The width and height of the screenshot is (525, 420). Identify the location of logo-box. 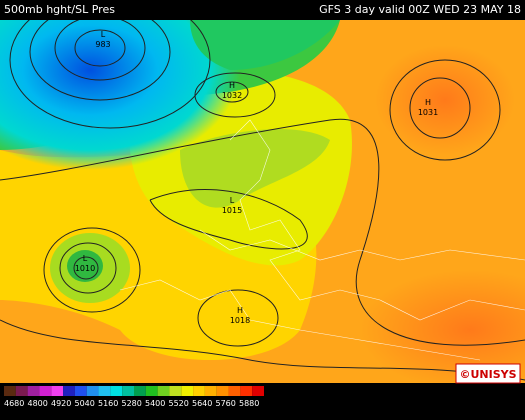
(488, 373).